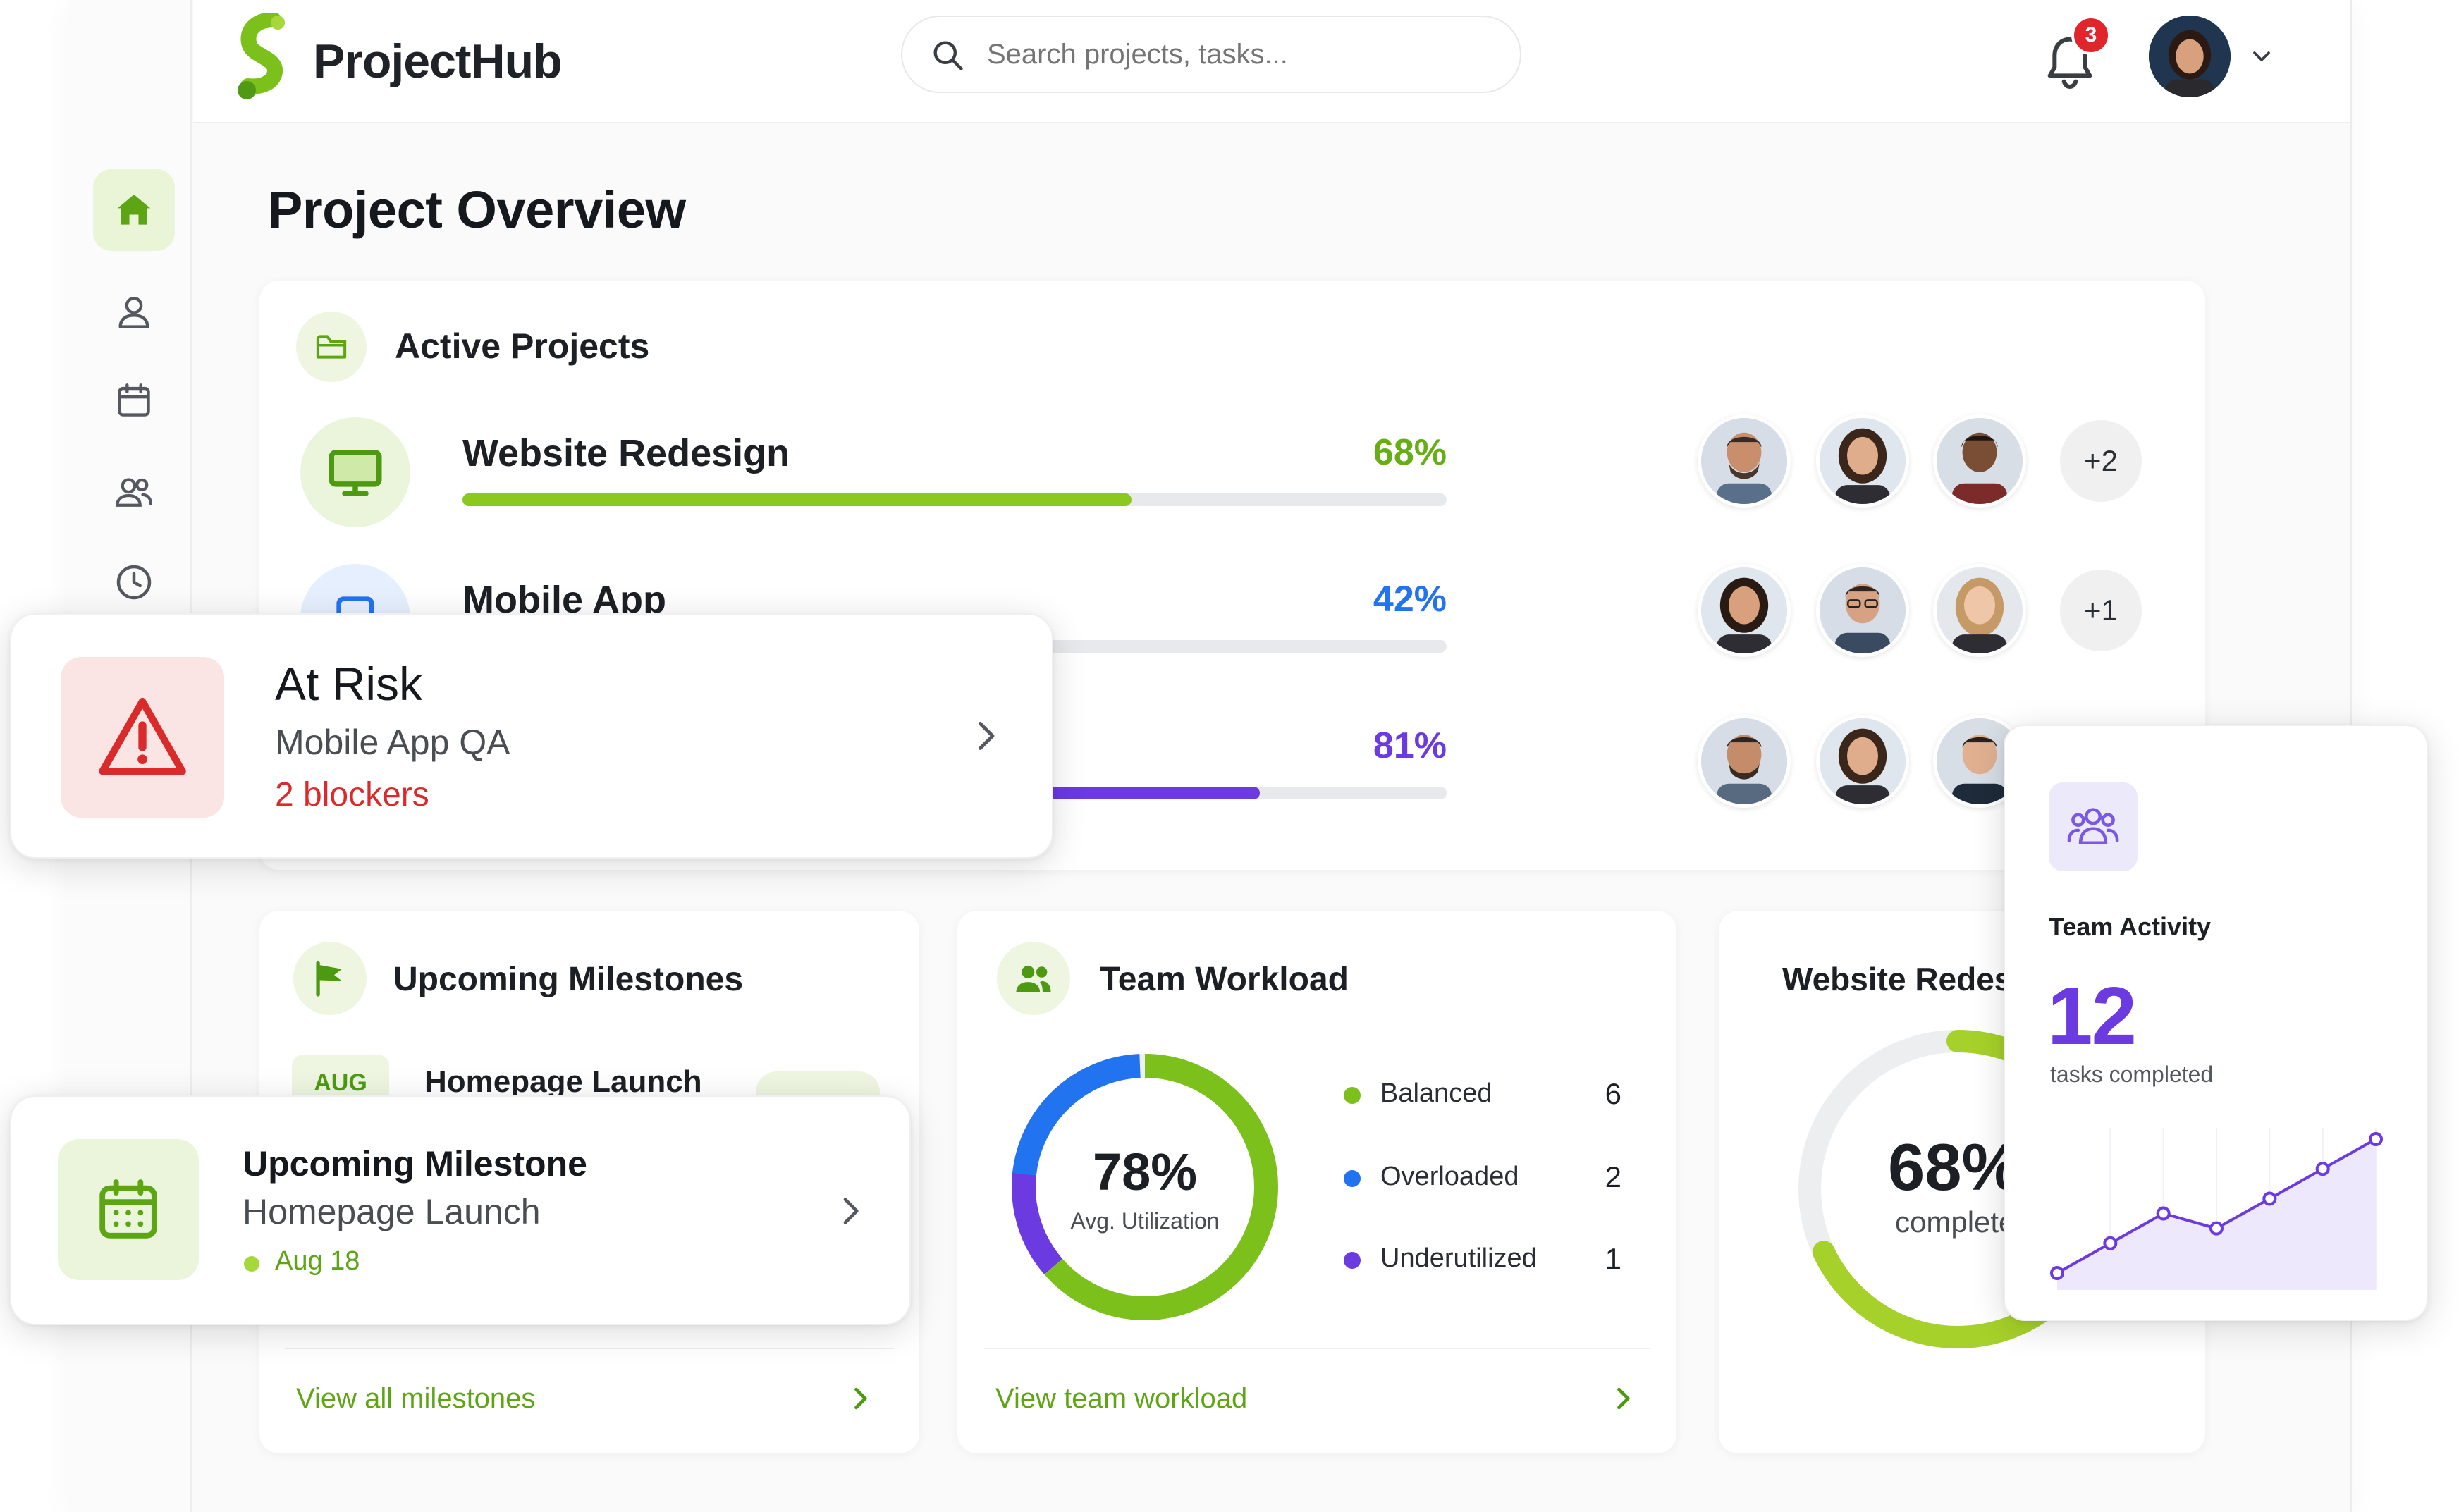 This screenshot has height=1512, width=2459. What do you see at coordinates (416, 1398) in the screenshot?
I see `view-all-milestones-link: View all milestones` at bounding box center [416, 1398].